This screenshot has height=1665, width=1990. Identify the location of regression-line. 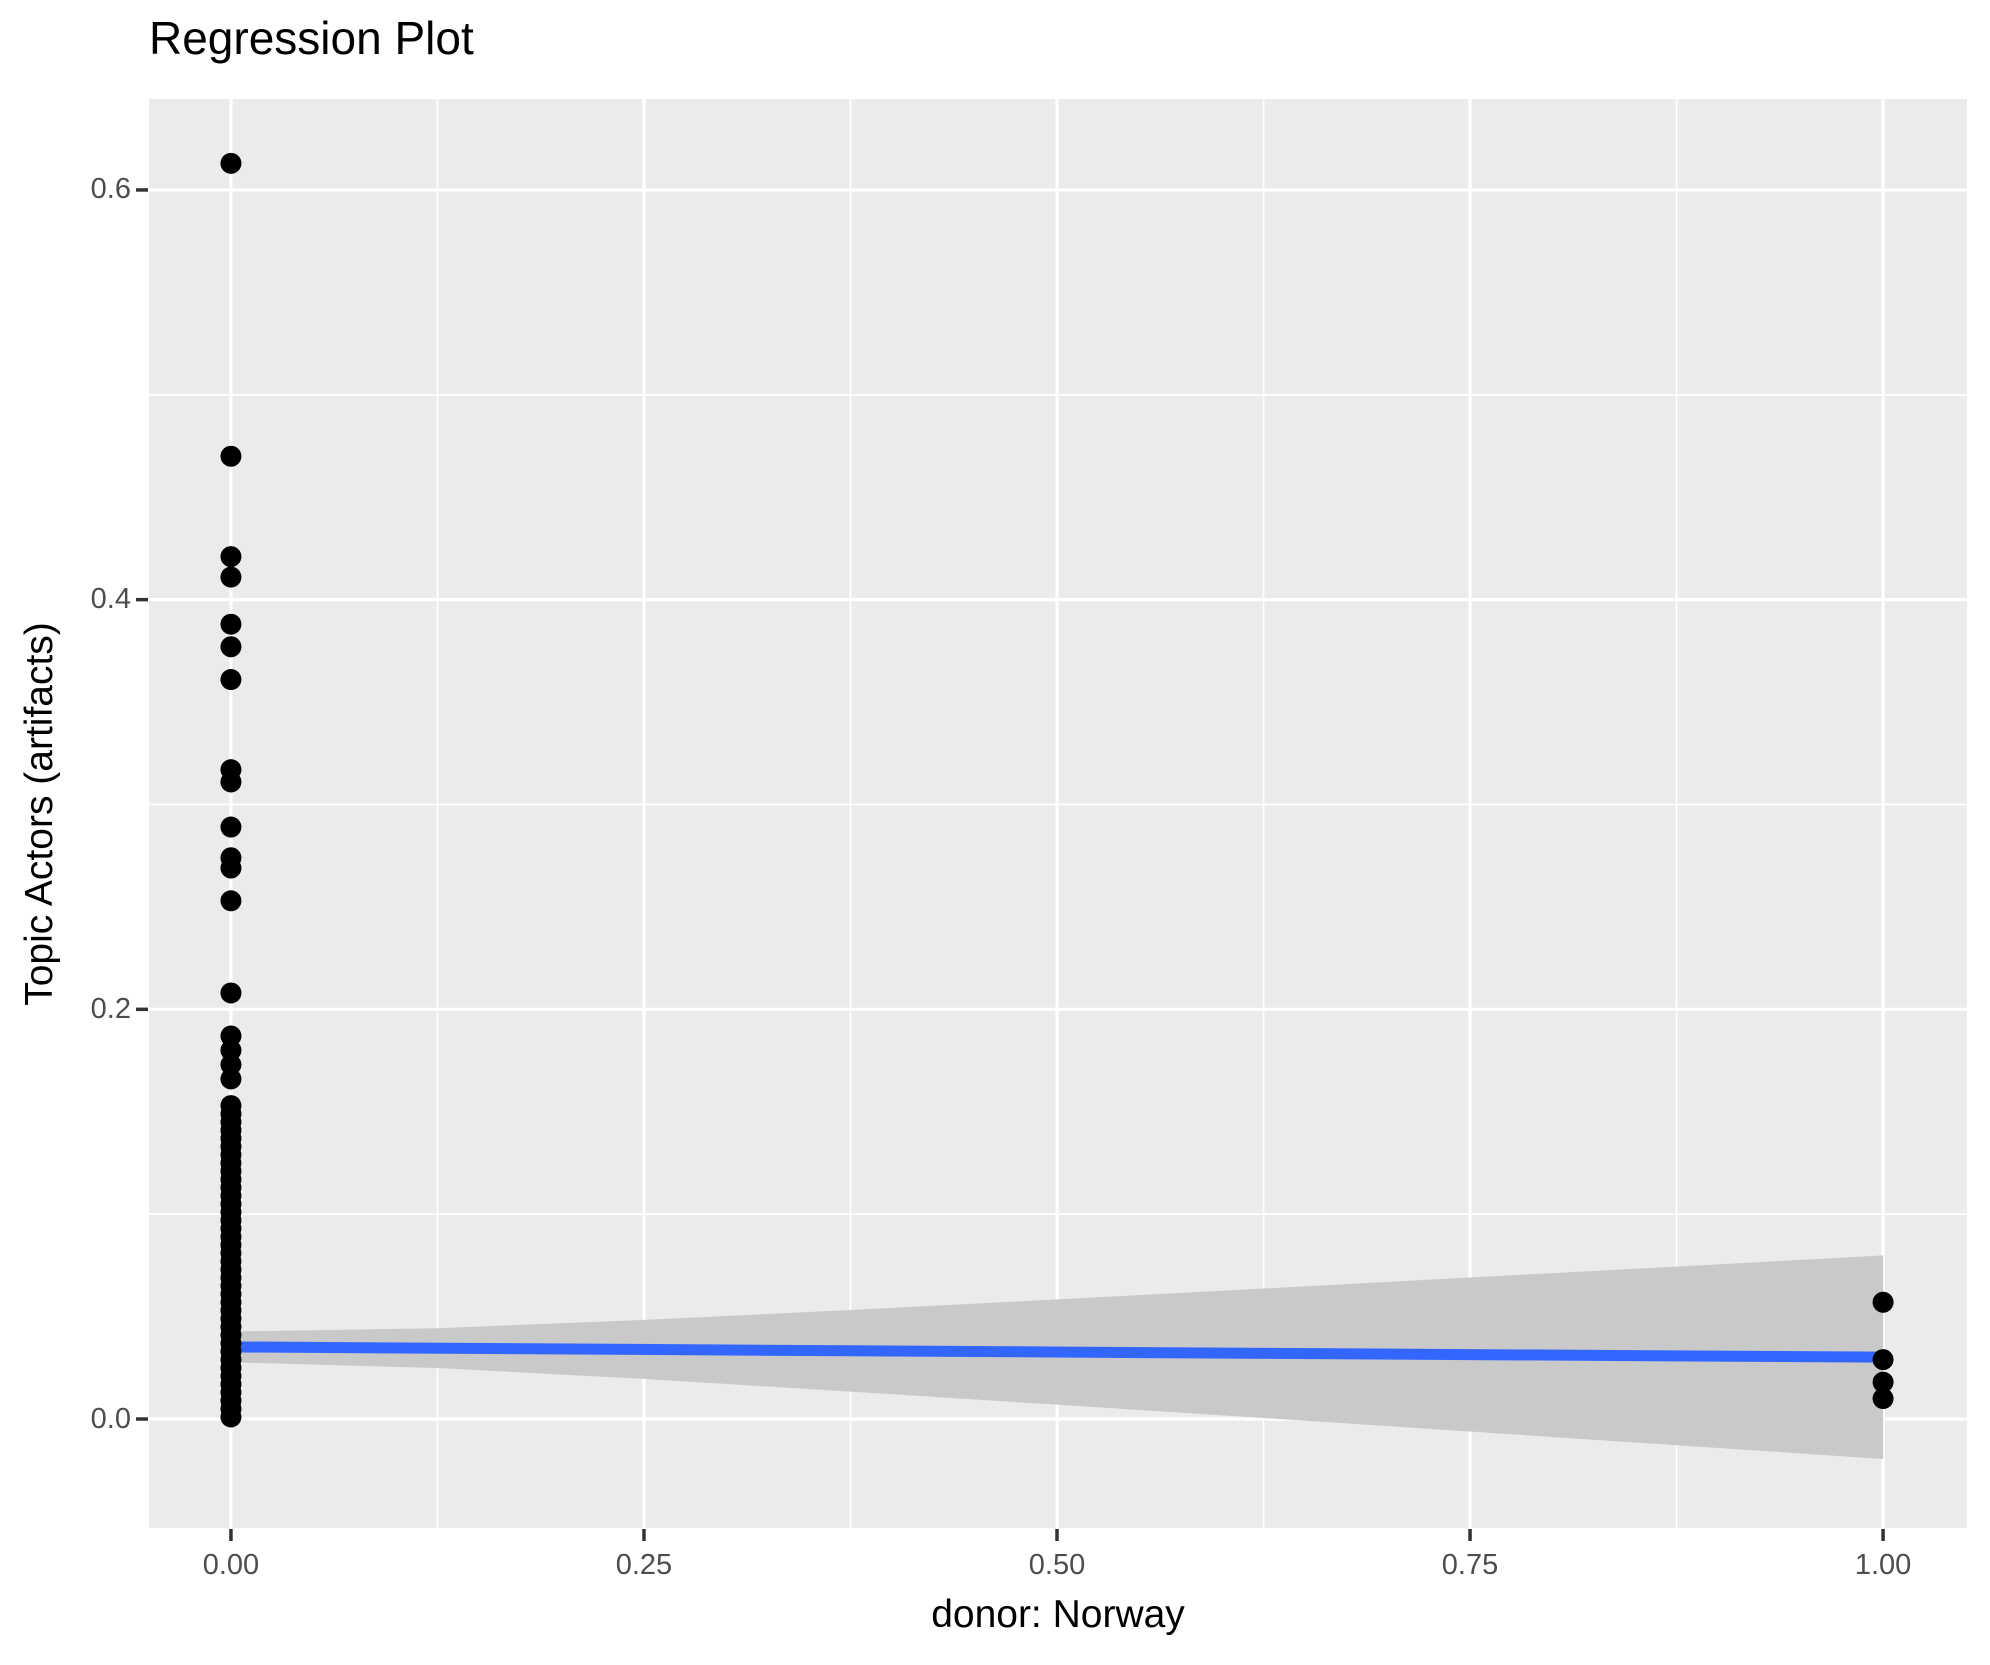
(1057, 1352).